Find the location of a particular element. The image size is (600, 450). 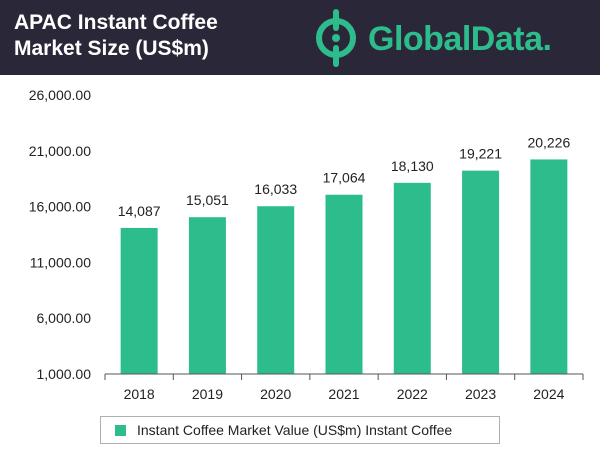

bar-value-label: 19,221 is located at coordinates (480, 154).